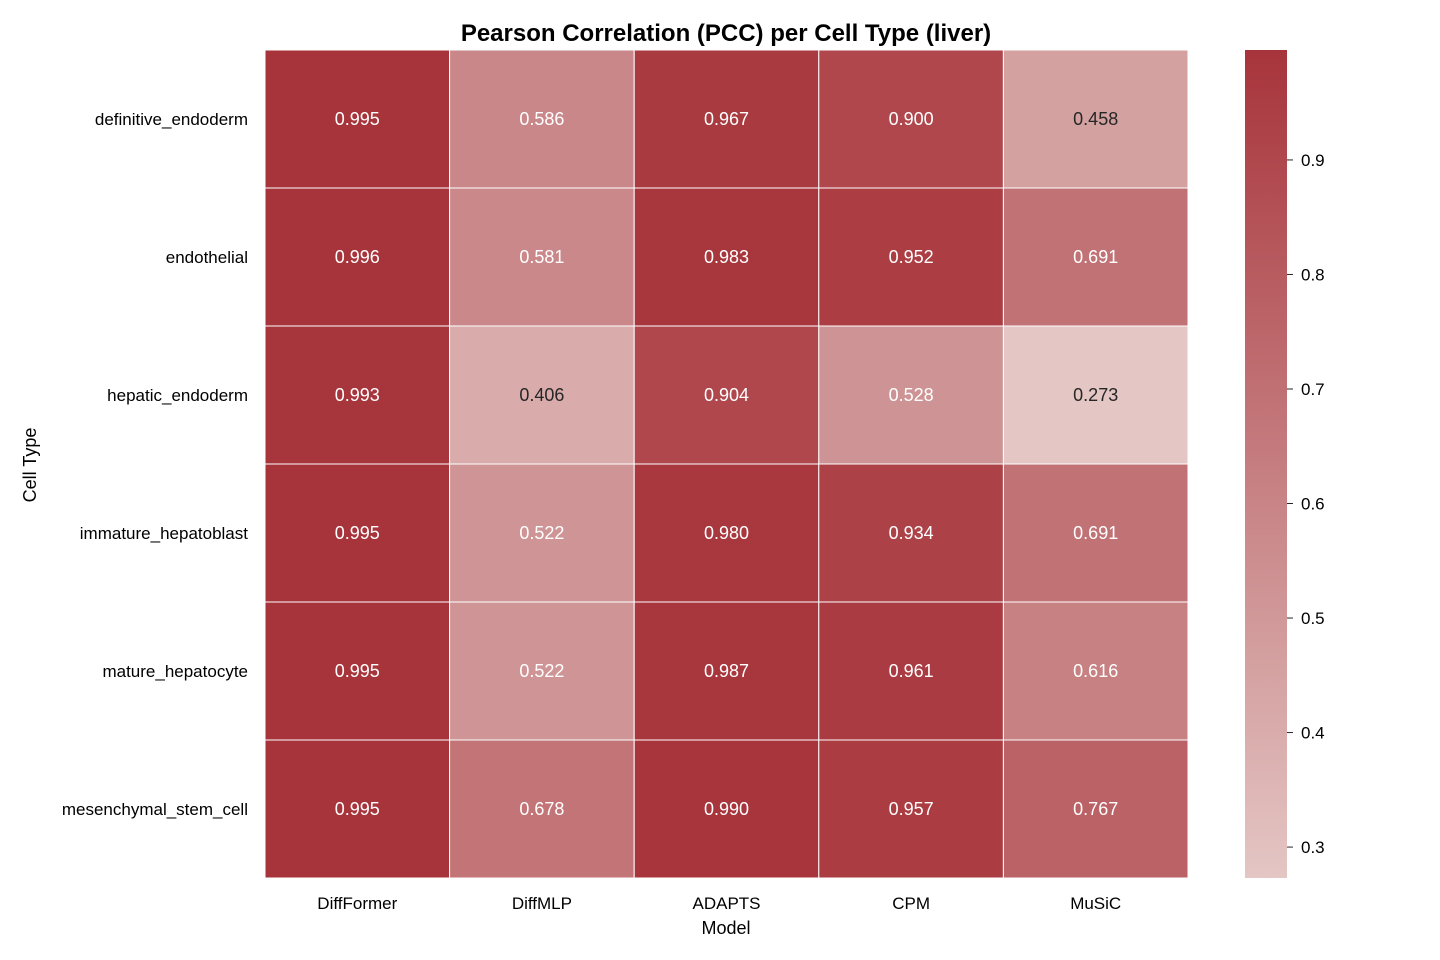 The width and height of the screenshot is (1440, 960). I want to click on cell-value-label: 0.980, so click(726, 533).